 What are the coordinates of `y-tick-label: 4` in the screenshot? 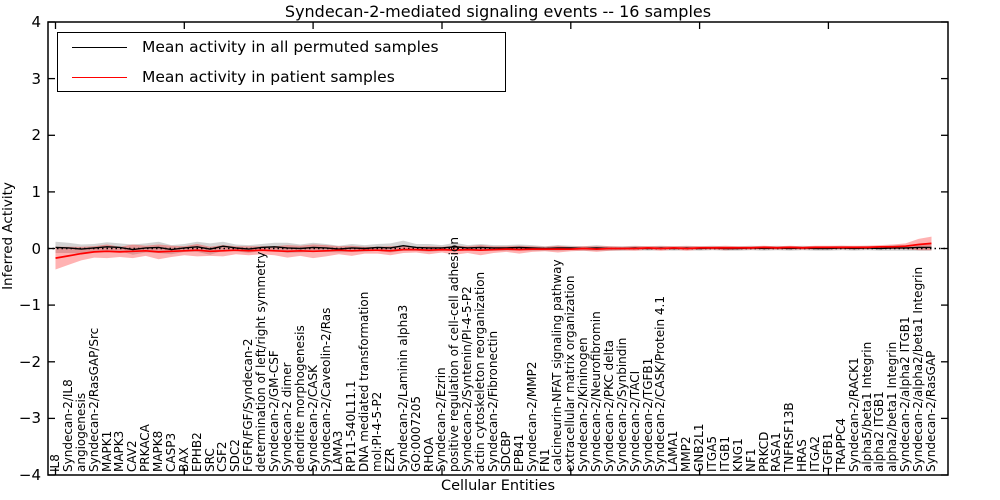 It's located at (36, 22).